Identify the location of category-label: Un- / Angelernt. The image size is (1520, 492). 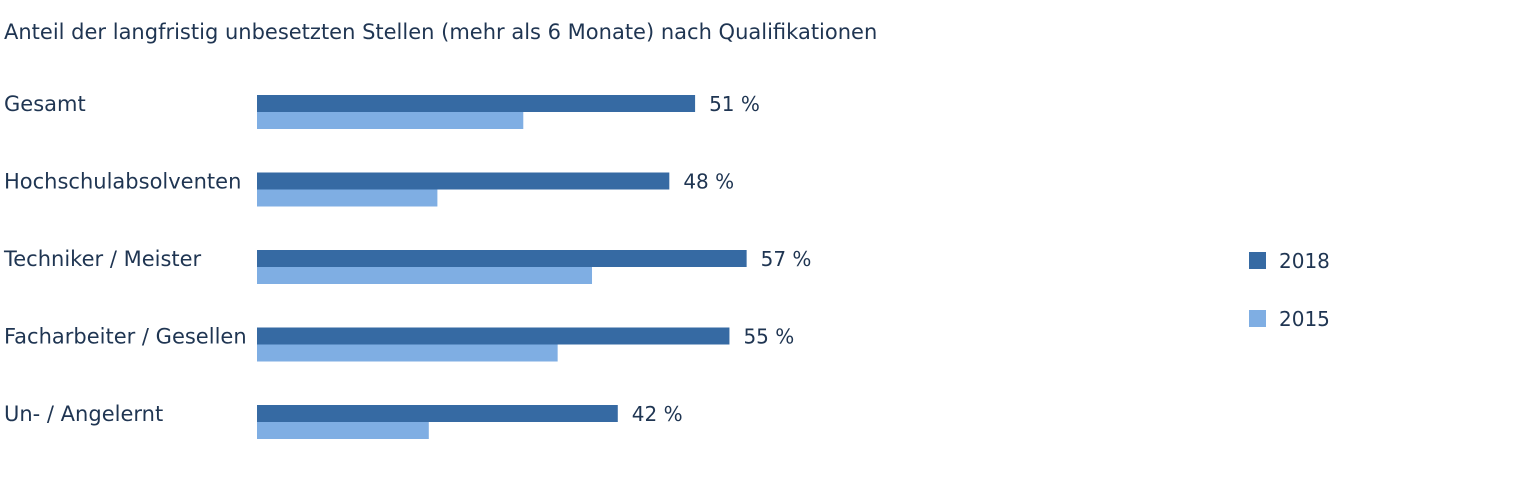
(83, 414).